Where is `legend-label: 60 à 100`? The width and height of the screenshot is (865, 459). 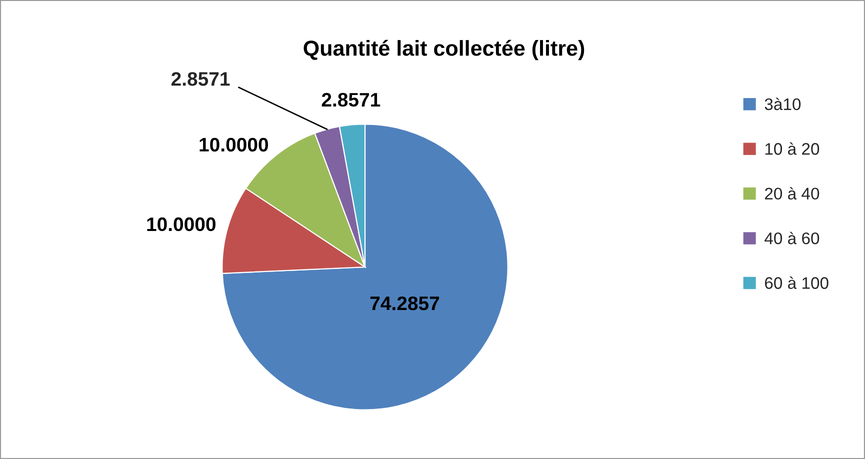 legend-label: 60 à 100 is located at coordinates (796, 282).